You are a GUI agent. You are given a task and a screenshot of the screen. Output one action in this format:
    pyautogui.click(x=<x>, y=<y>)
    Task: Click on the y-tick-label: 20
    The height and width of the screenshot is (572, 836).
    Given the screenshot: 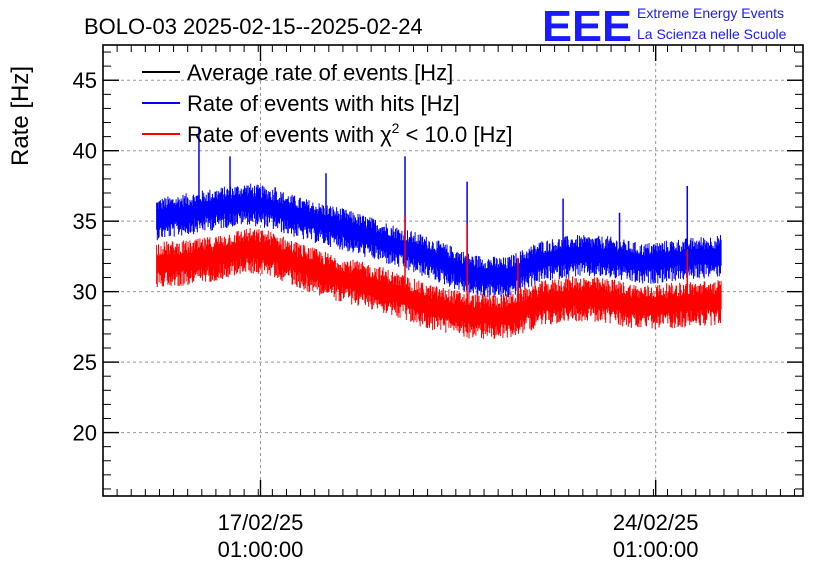 What is the action you would take?
    pyautogui.click(x=85, y=433)
    